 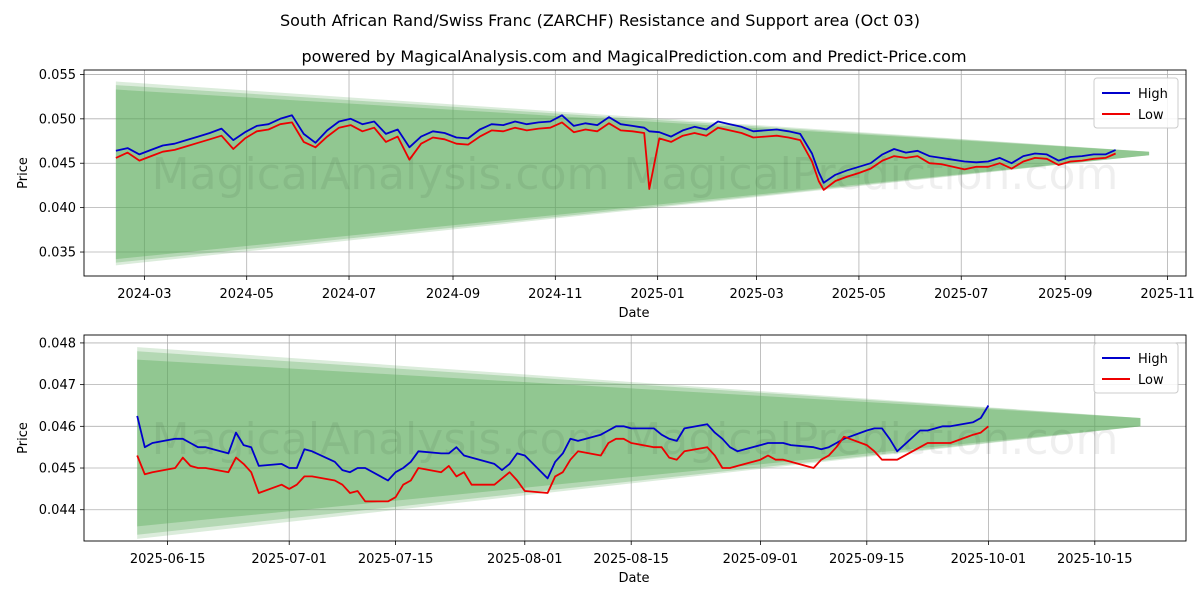 I want to click on bottom-y-tick-label: 0.045, so click(x=57, y=469).